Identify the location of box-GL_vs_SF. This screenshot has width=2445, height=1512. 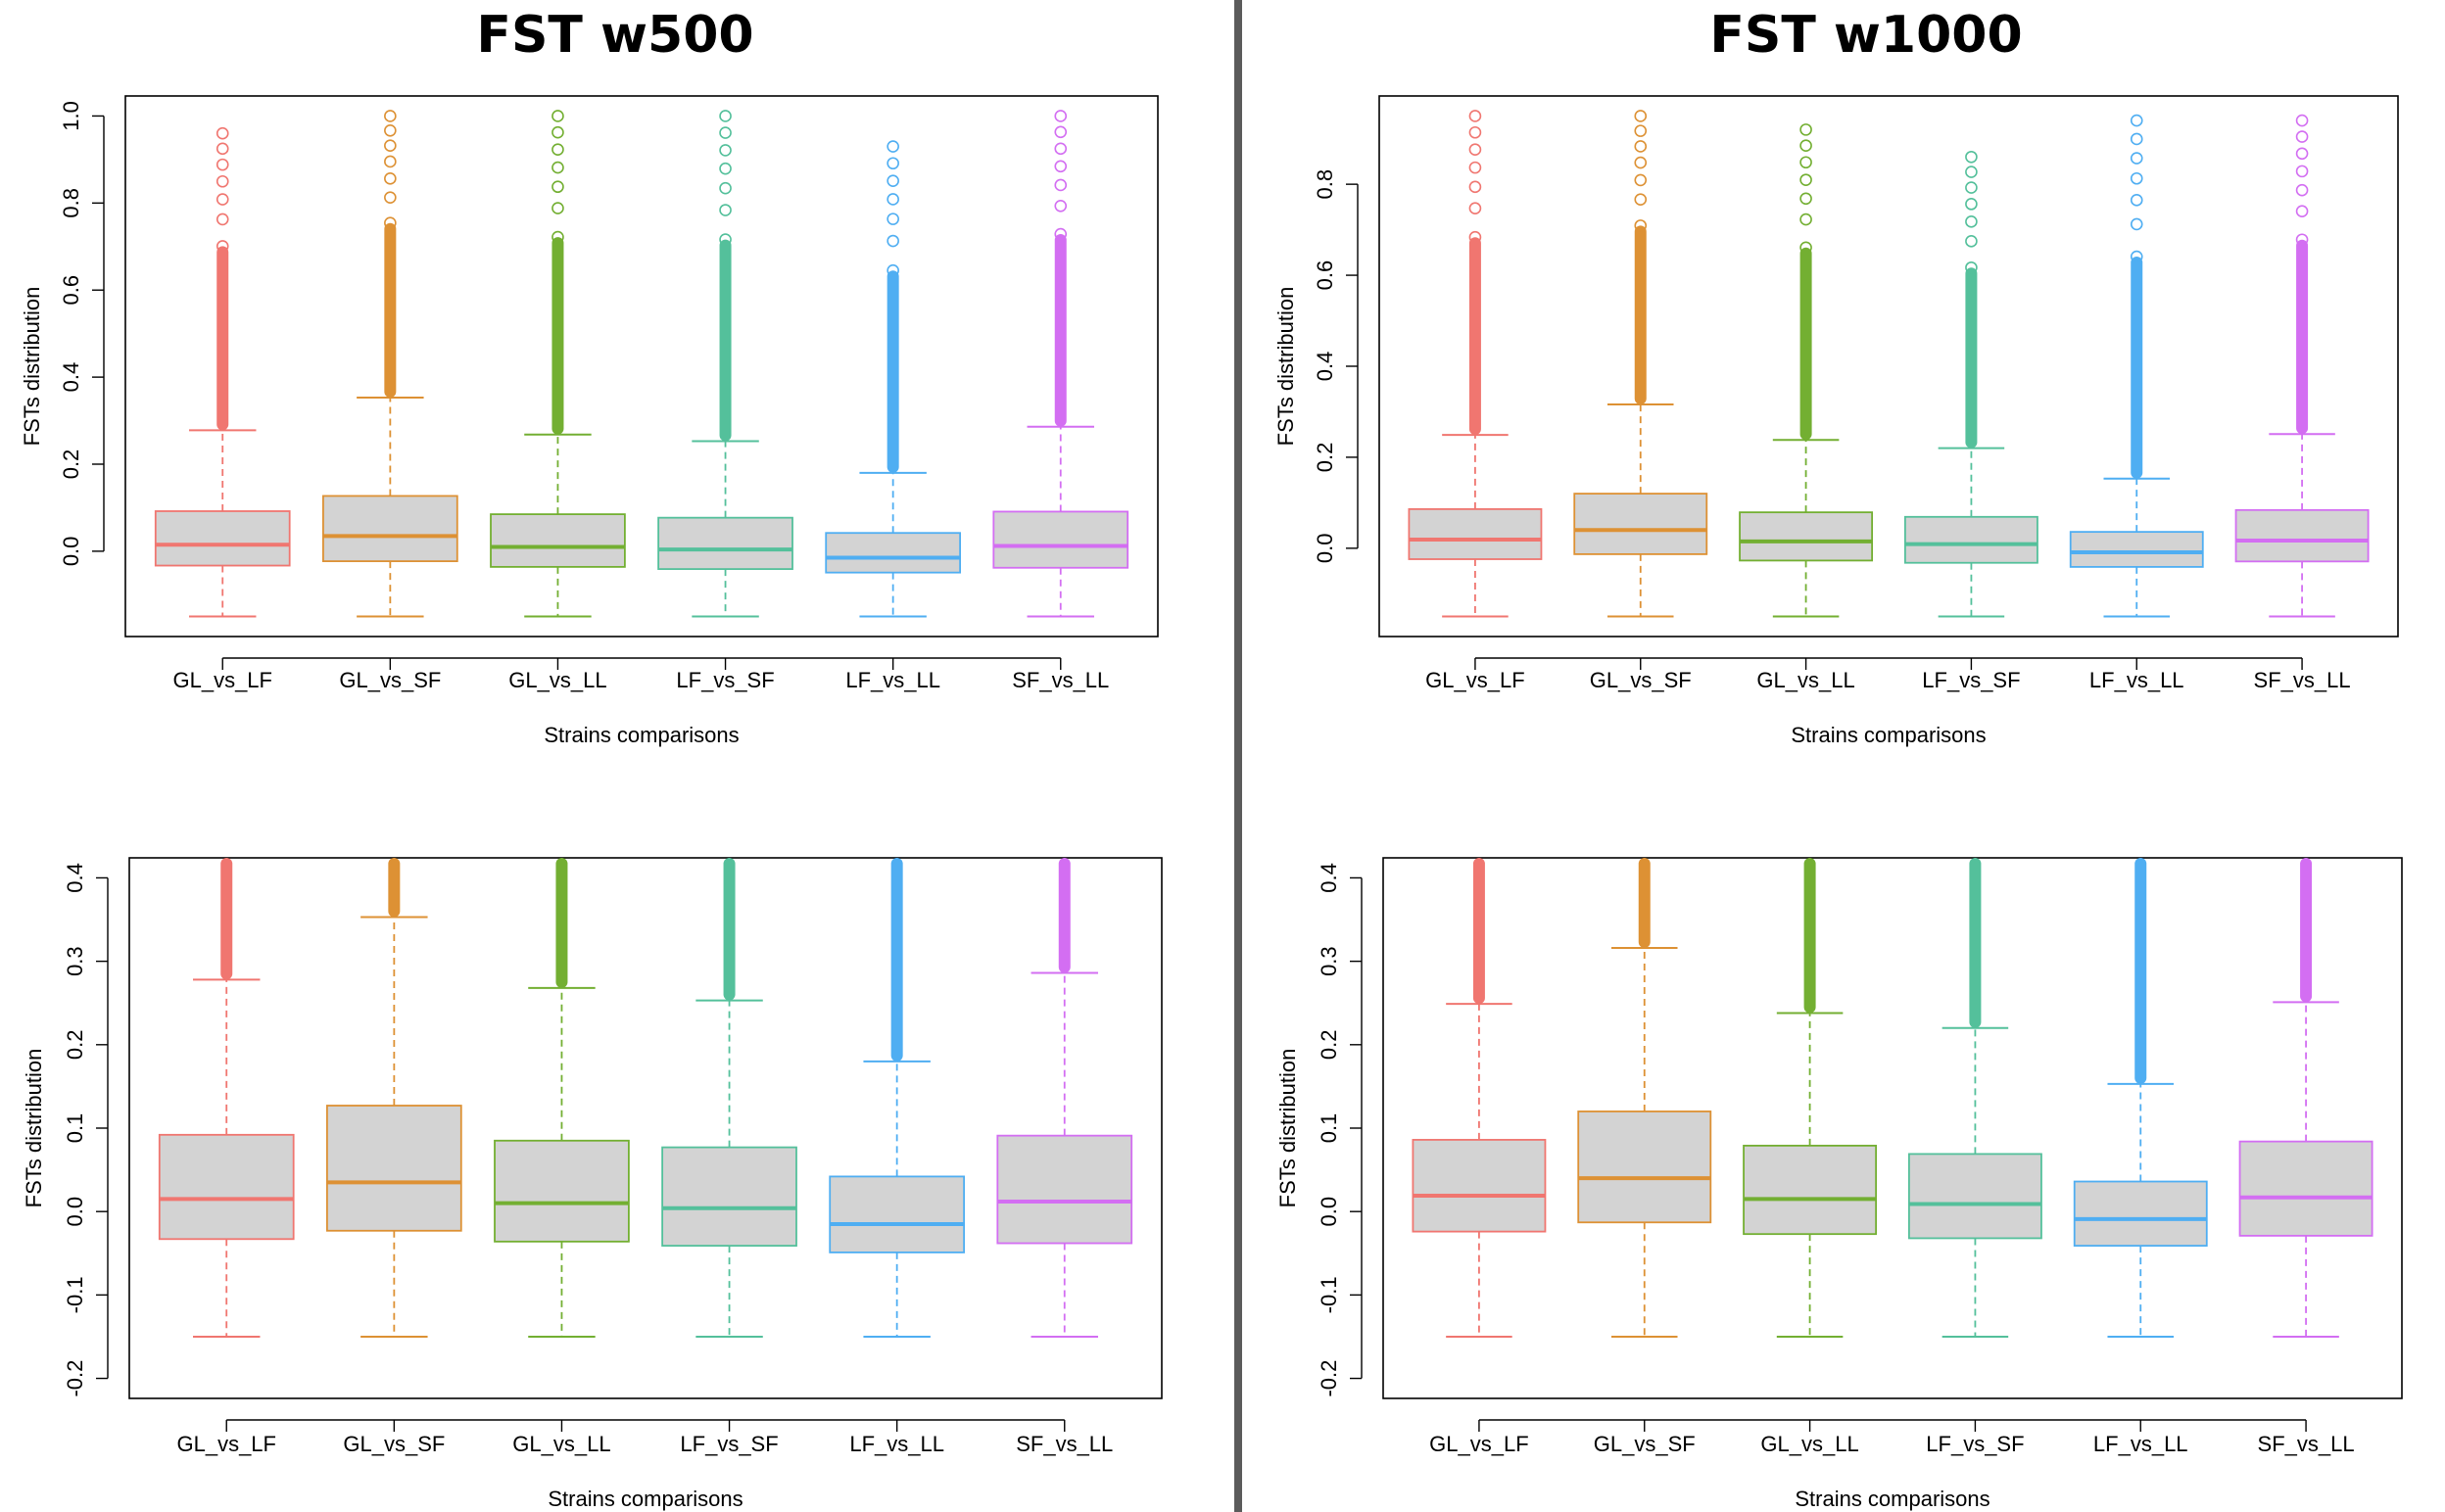
(390, 364).